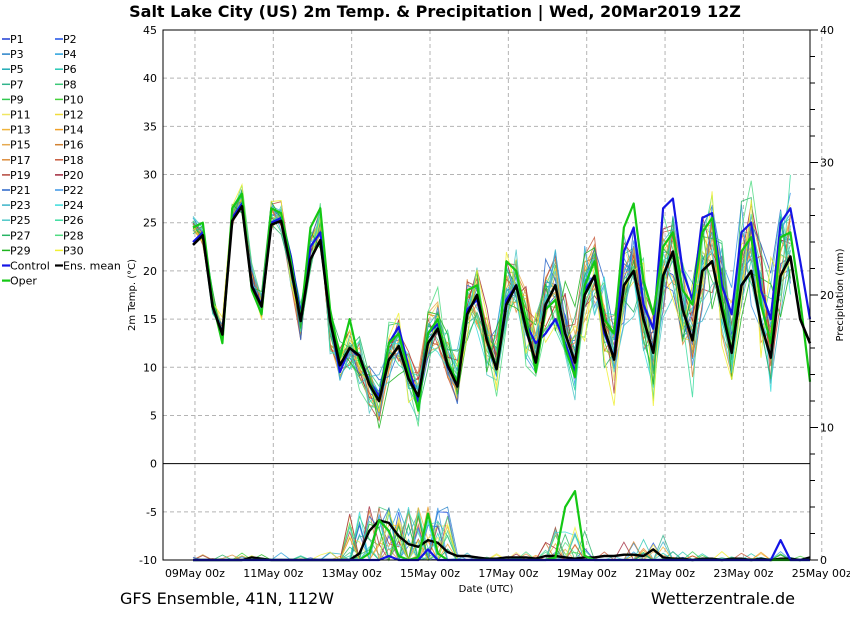 The width and height of the screenshot is (850, 620). What do you see at coordinates (20, 160) in the screenshot?
I see `legend-label-p17: P17` at bounding box center [20, 160].